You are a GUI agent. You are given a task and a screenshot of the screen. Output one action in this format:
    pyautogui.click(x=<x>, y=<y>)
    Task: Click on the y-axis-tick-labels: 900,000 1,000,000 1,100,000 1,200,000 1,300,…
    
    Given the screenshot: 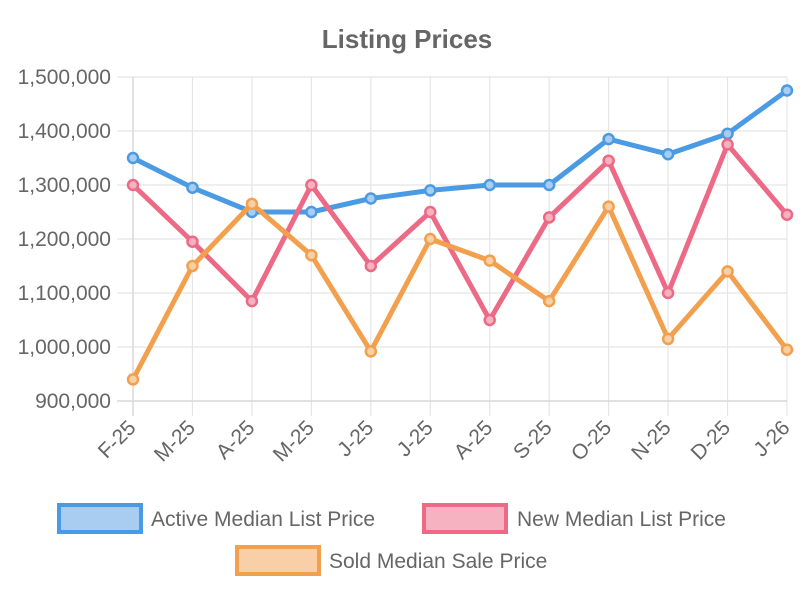 What is the action you would take?
    pyautogui.click(x=64, y=239)
    